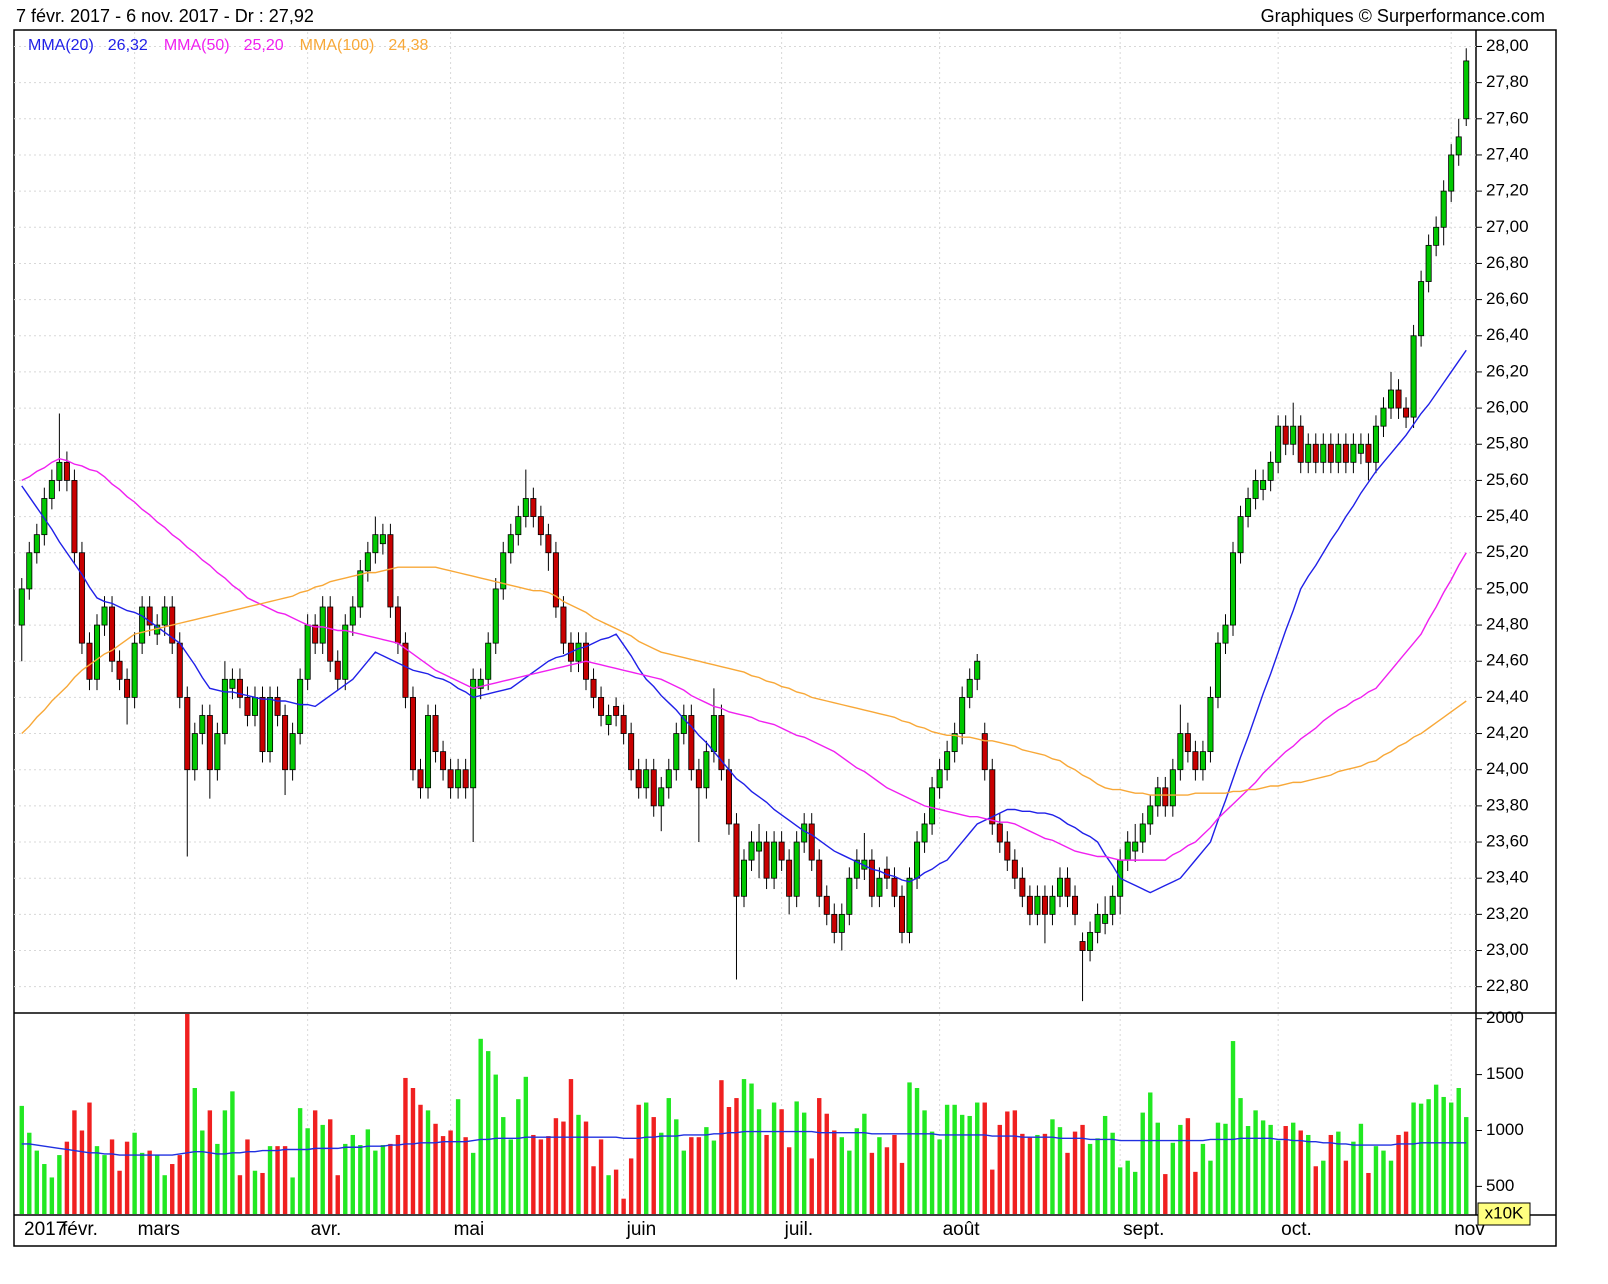 The height and width of the screenshot is (1284, 1608). Describe the element at coordinates (337, 45) in the screenshot. I see `legend-name: MMA(100)` at that location.